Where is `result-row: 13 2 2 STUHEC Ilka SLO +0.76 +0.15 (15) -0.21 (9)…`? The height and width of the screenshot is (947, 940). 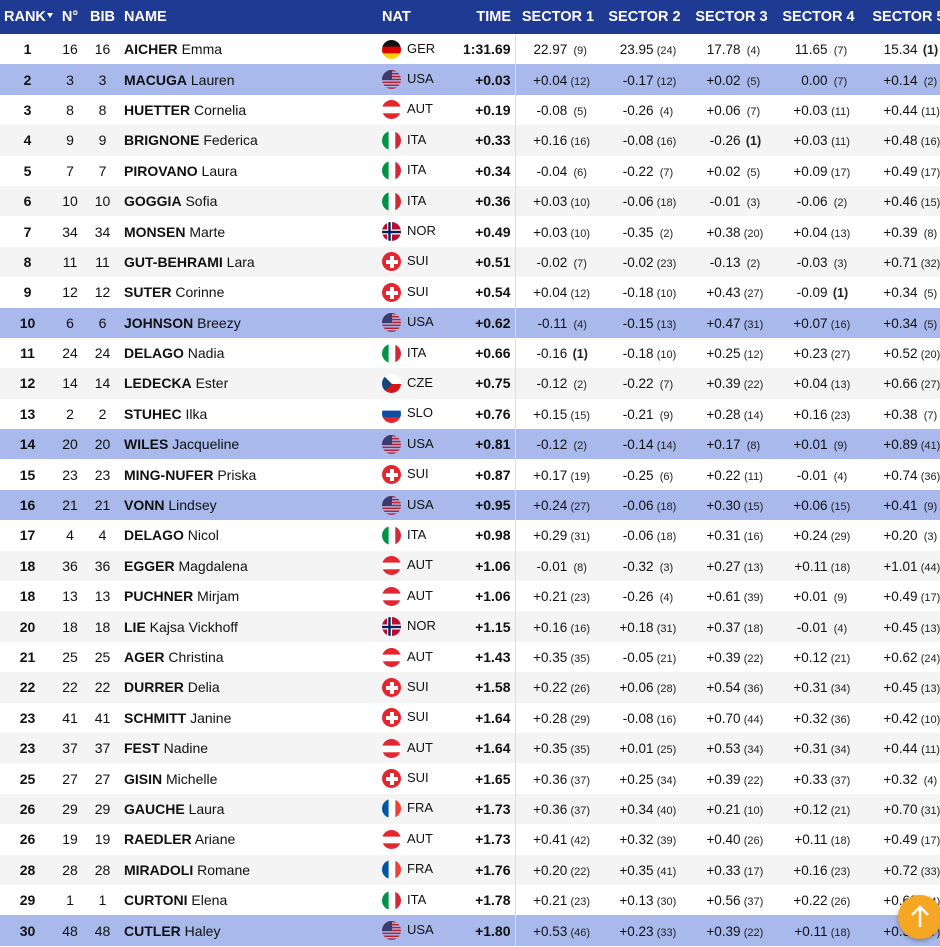 result-row: 13 2 2 STUHEC Ilka SLO +0.76 +0.15 (15) -0.21 (9)… is located at coordinates (470, 414).